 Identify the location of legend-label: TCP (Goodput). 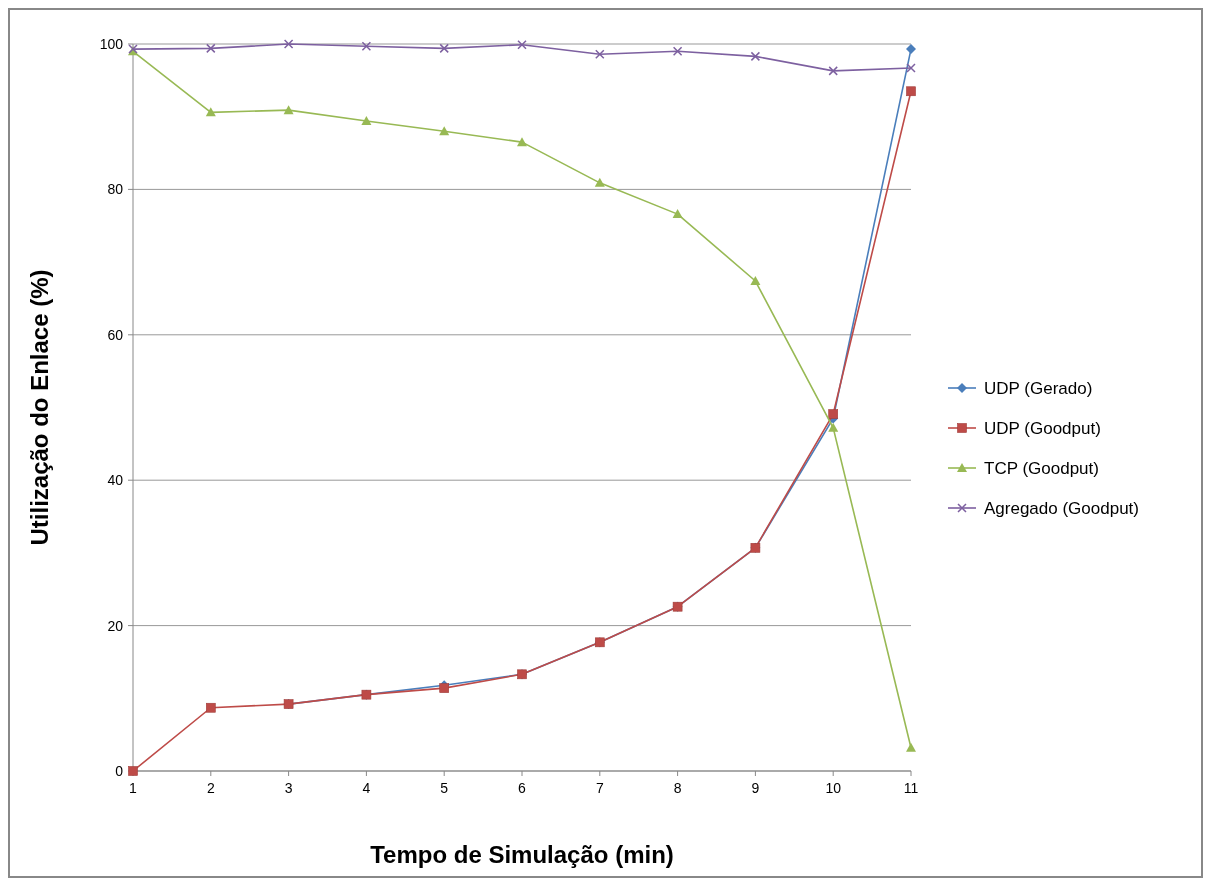
(1041, 468).